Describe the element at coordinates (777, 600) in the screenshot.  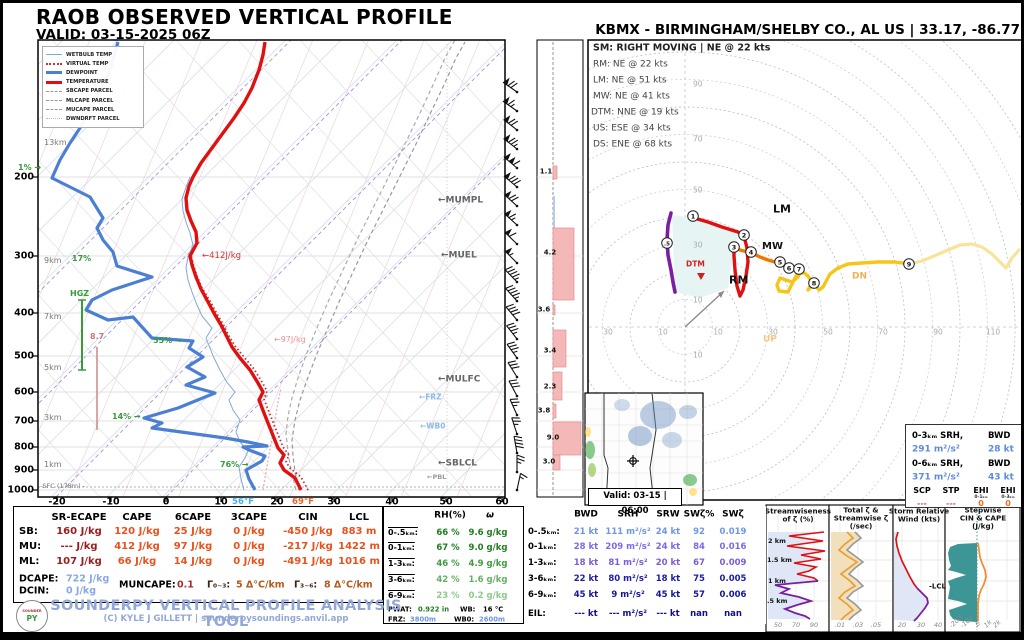
I see `chart-label: .5 km` at that location.